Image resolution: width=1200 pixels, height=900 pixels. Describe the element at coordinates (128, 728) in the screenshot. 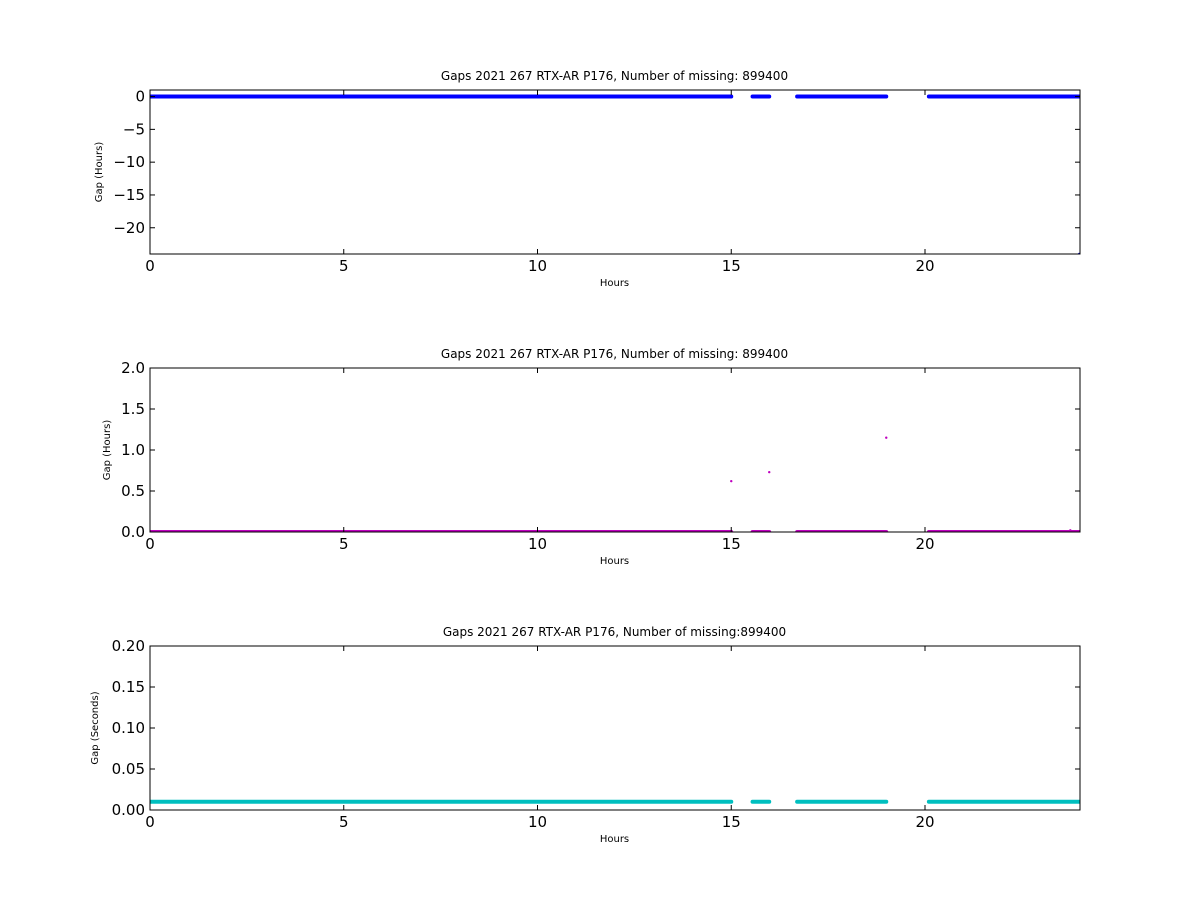

I see `panel-3-ytick-label: 0.10` at that location.